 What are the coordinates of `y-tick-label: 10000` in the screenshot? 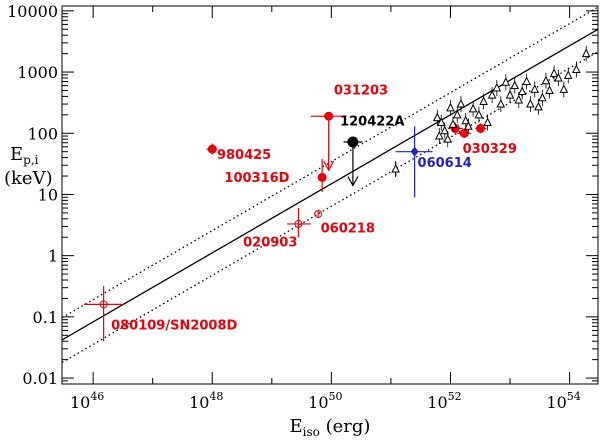 It's located at (32, 11).